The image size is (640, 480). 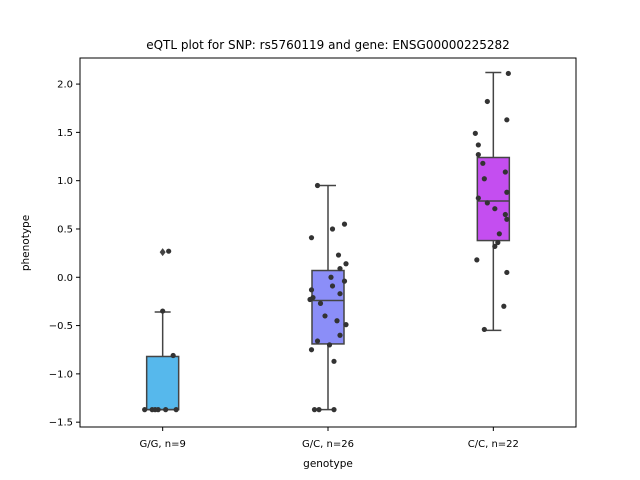 What do you see at coordinates (65, 85) in the screenshot?
I see `y-tick-label: 2.0` at bounding box center [65, 85].